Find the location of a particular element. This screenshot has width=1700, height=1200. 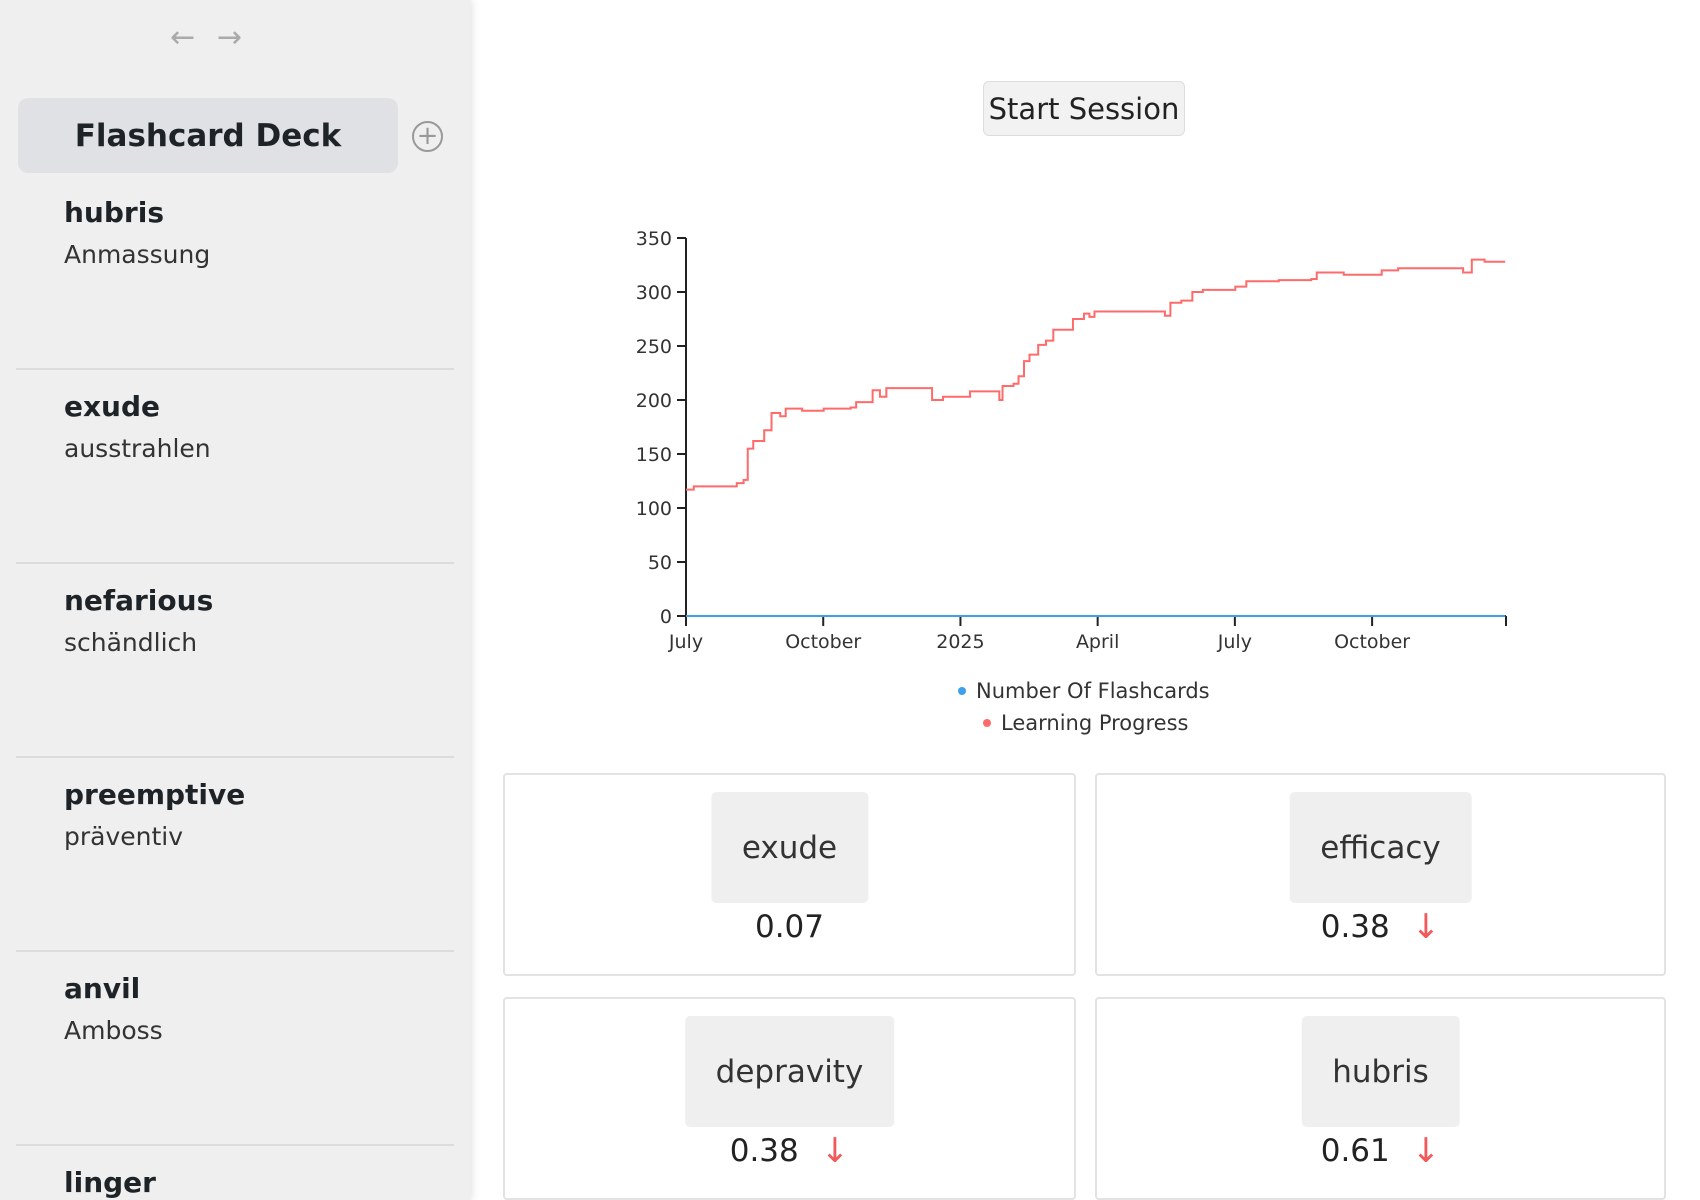

x-tick-label: April is located at coordinates (1097, 642).